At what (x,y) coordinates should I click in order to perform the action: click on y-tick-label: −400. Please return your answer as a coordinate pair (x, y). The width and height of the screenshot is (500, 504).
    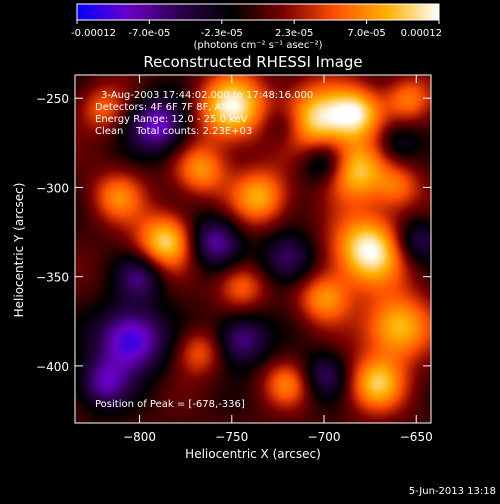
    Looking at the image, I should click on (52, 367).